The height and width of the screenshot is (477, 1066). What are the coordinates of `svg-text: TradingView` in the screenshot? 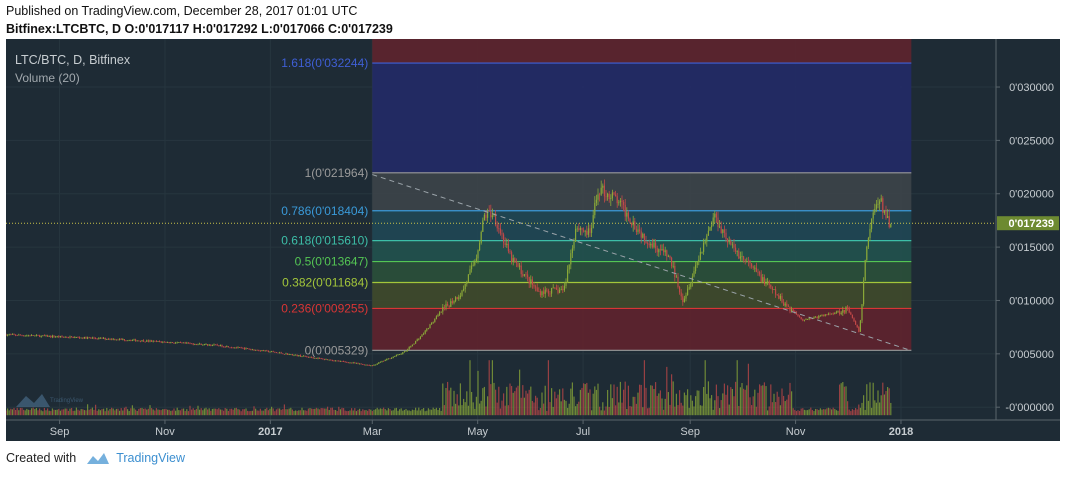 It's located at (67, 401).